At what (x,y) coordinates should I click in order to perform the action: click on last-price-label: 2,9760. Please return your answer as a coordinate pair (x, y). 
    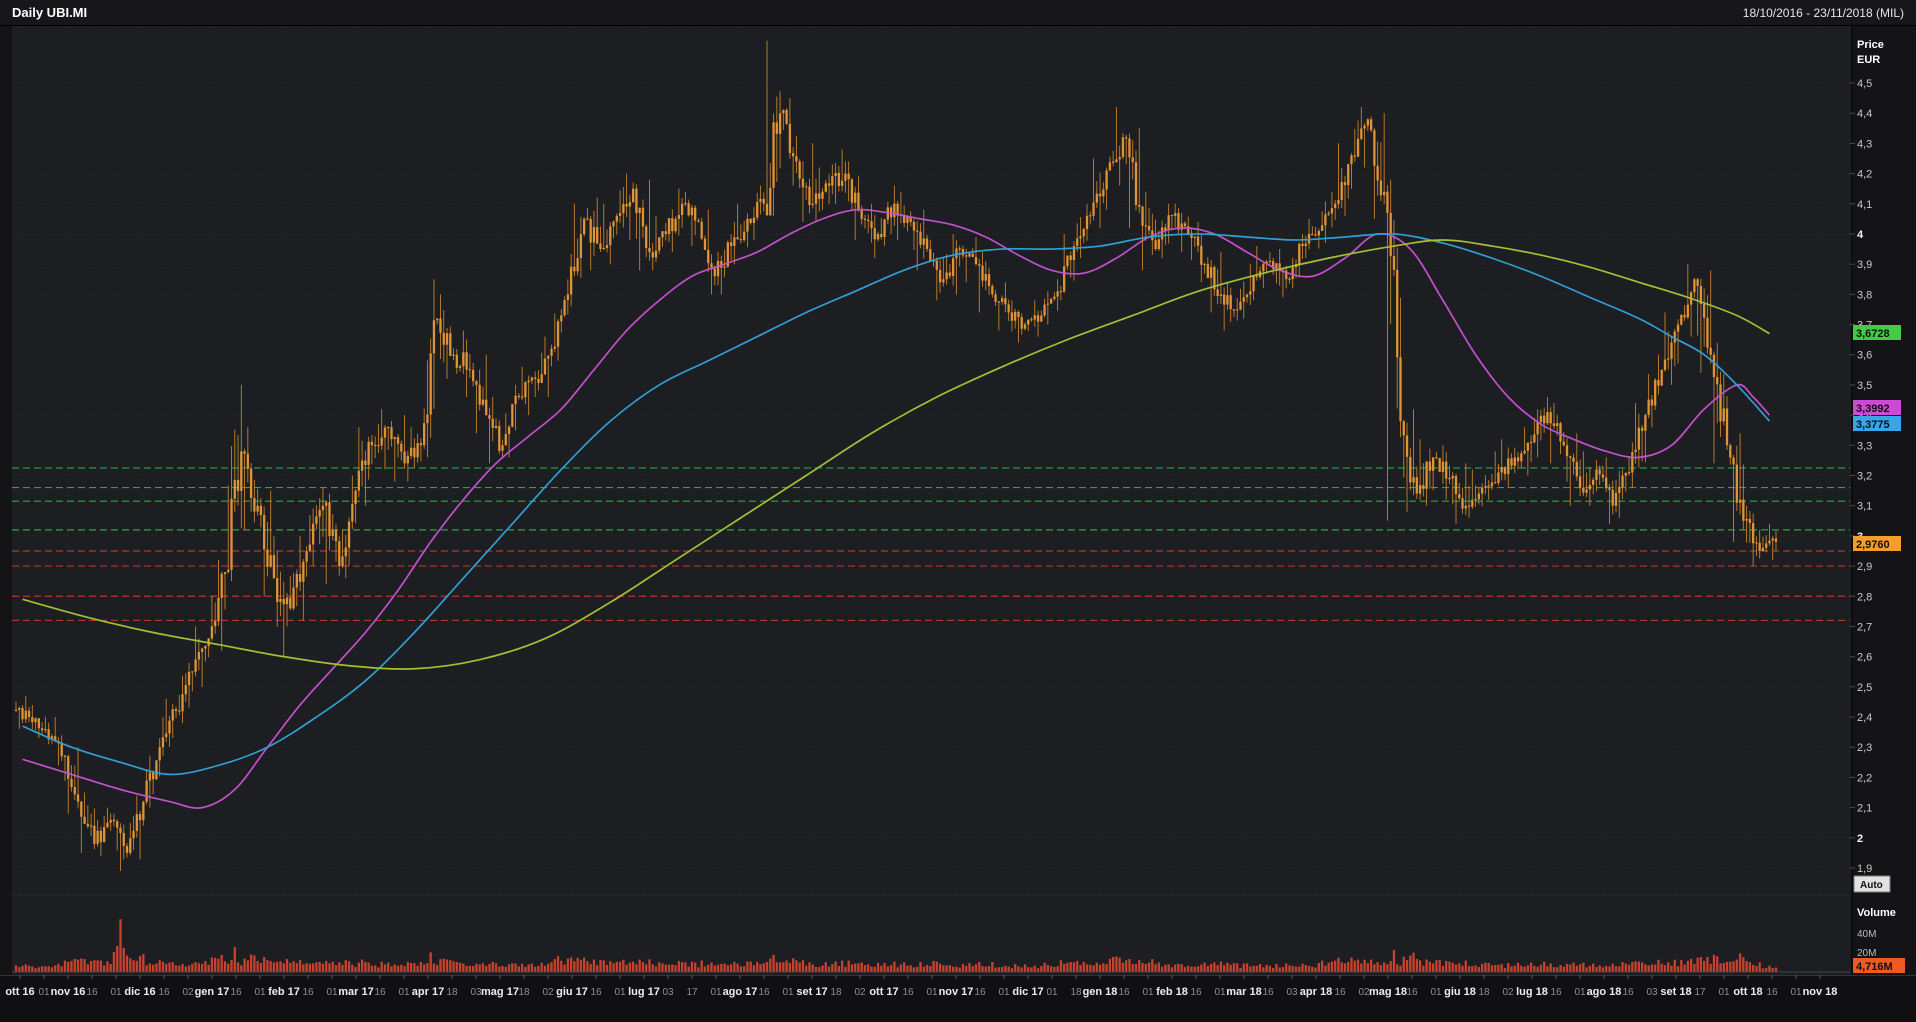
    Looking at the image, I should click on (1877, 543).